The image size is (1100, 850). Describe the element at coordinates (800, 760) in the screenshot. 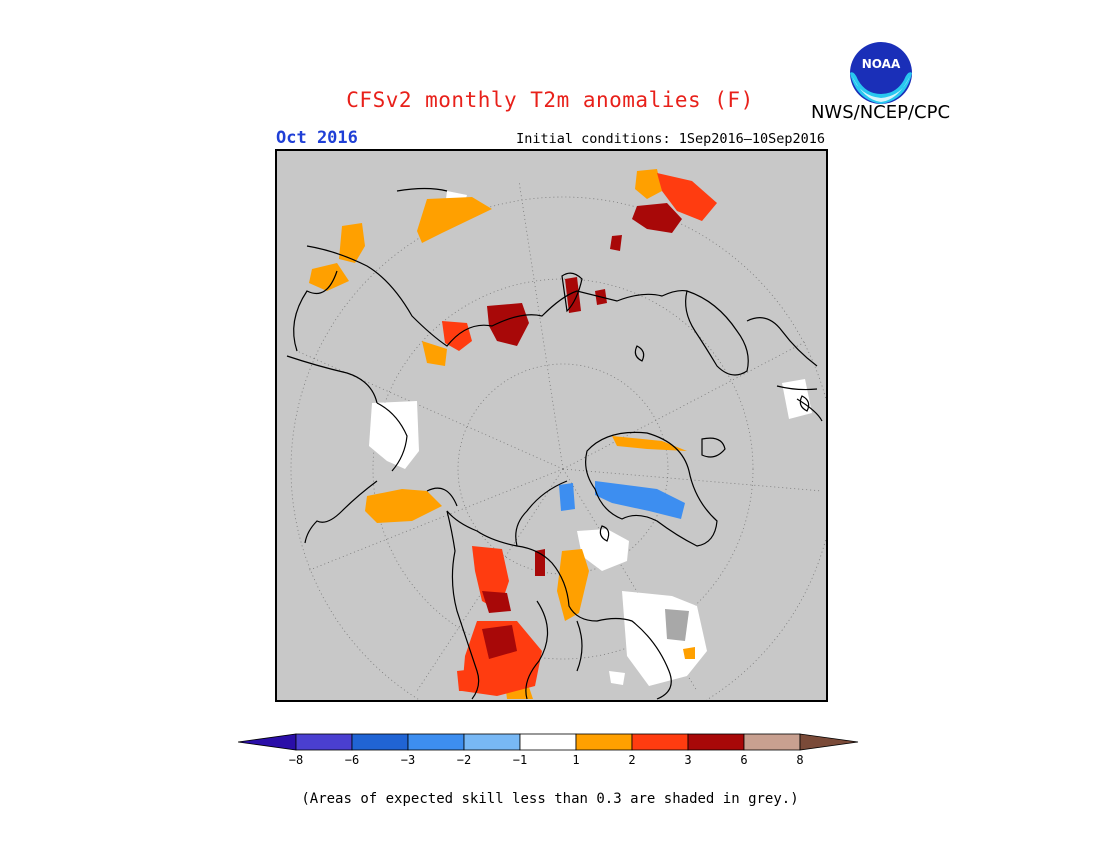

I see `colorbar-tick: 8` at that location.